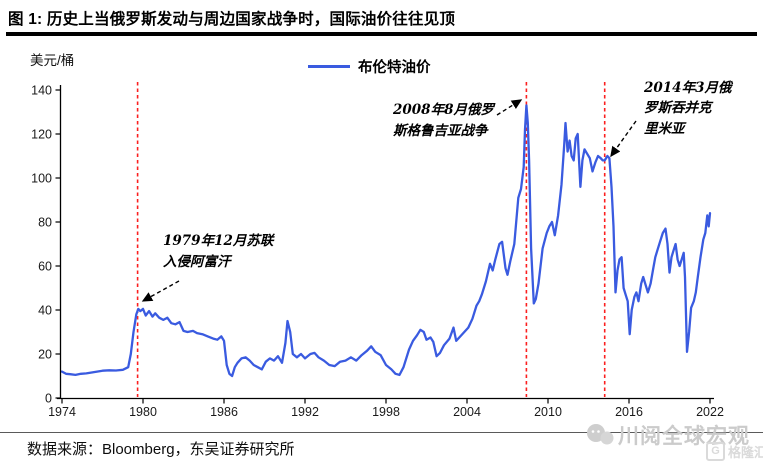  I want to click on wechat-icon, so click(600, 434).